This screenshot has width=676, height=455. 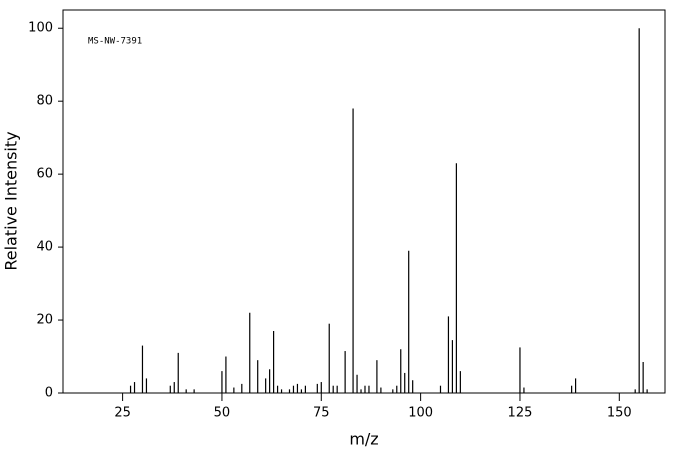 What do you see at coordinates (40, 28) in the screenshot?
I see `y-tick-label: 100` at bounding box center [40, 28].